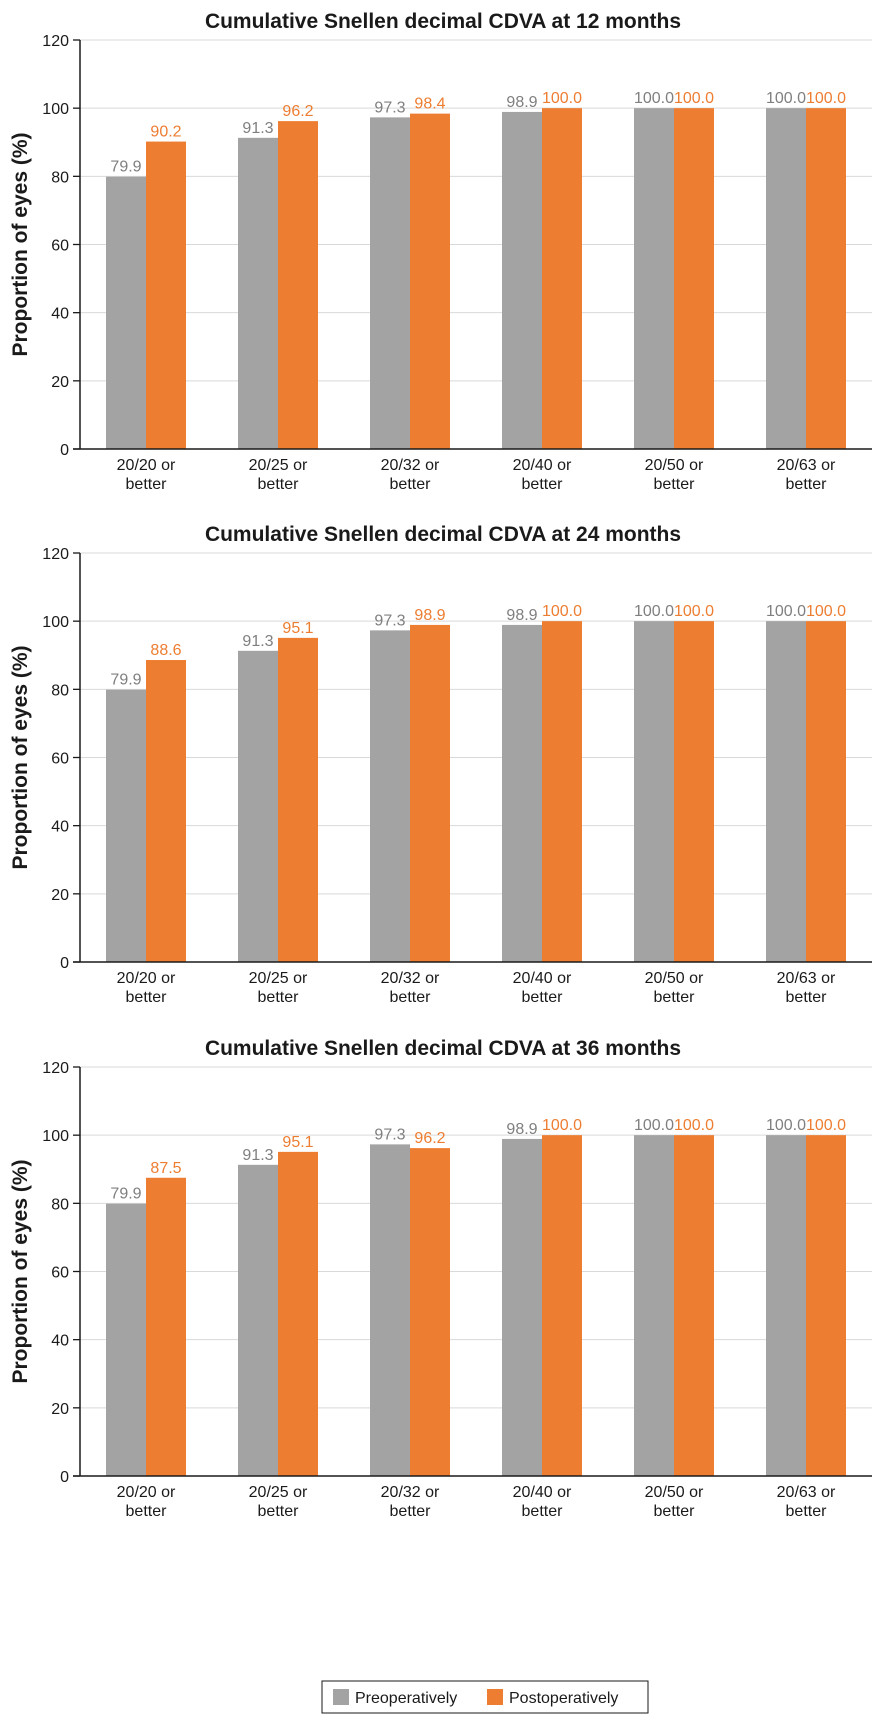  I want to click on data-label-preoperatively: 98.9, so click(521, 615).